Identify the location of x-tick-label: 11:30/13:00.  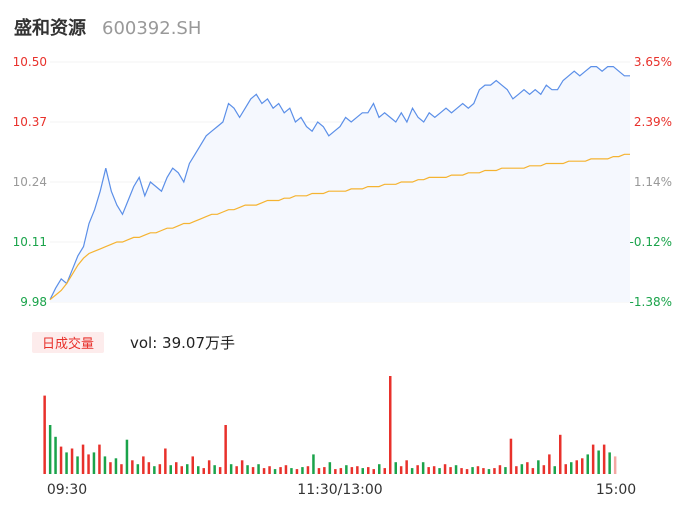
(339, 490).